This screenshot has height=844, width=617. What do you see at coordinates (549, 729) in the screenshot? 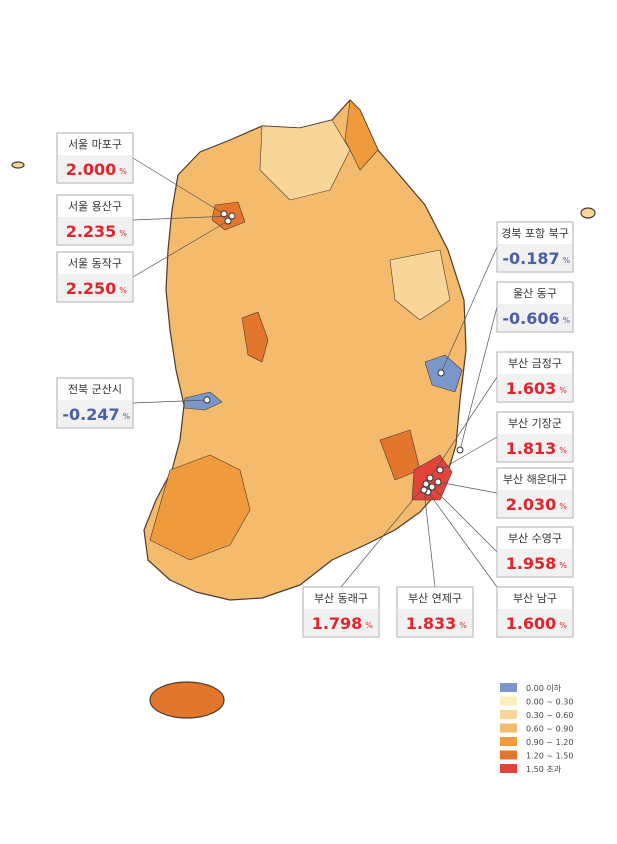
I see `legend-label: 0.60 ~ 0.90` at bounding box center [549, 729].